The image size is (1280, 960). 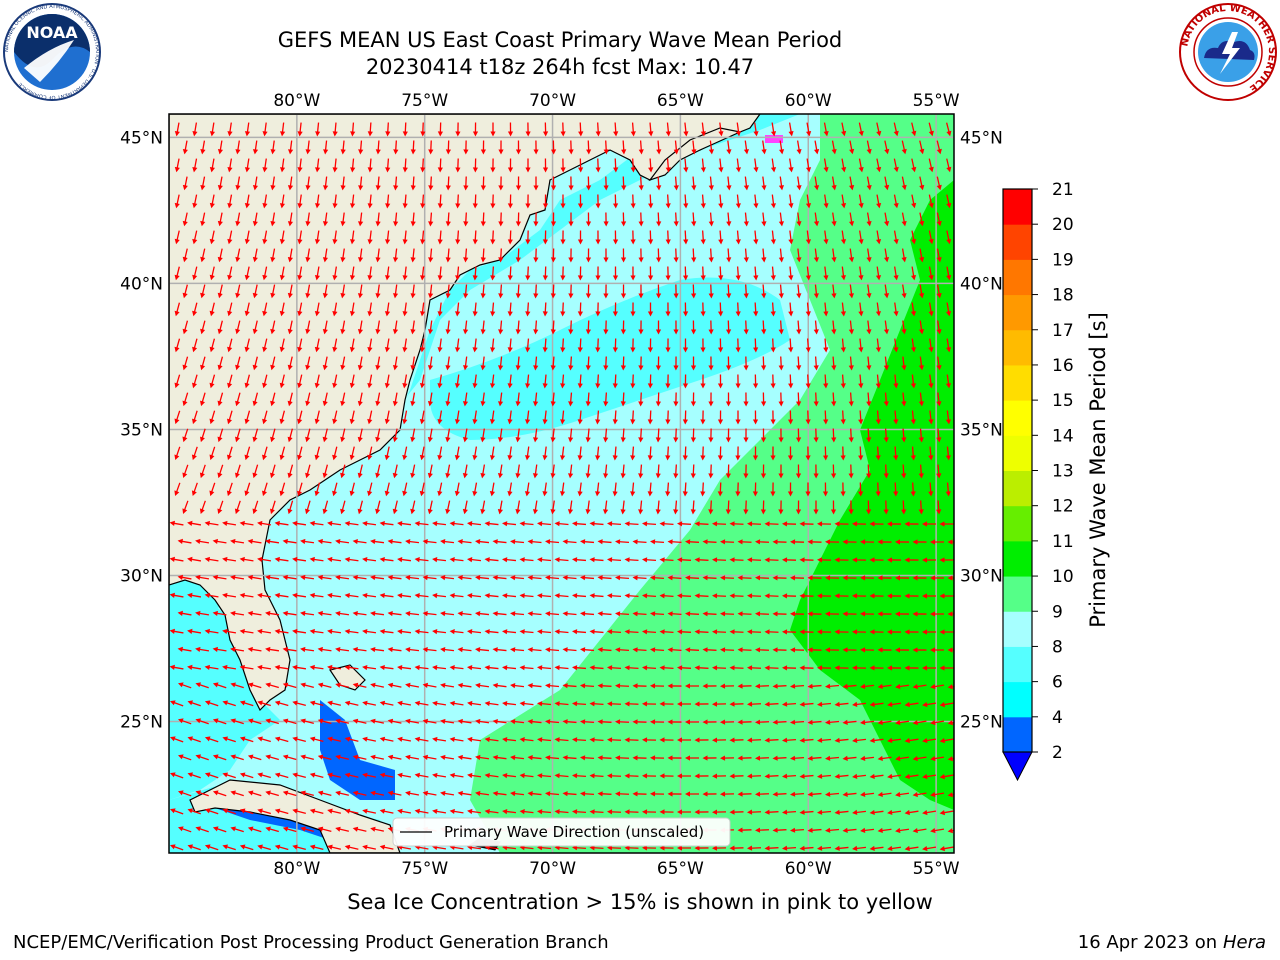 What do you see at coordinates (296, 101) in the screenshot?
I see `lon-label-top-0: 80°W` at bounding box center [296, 101].